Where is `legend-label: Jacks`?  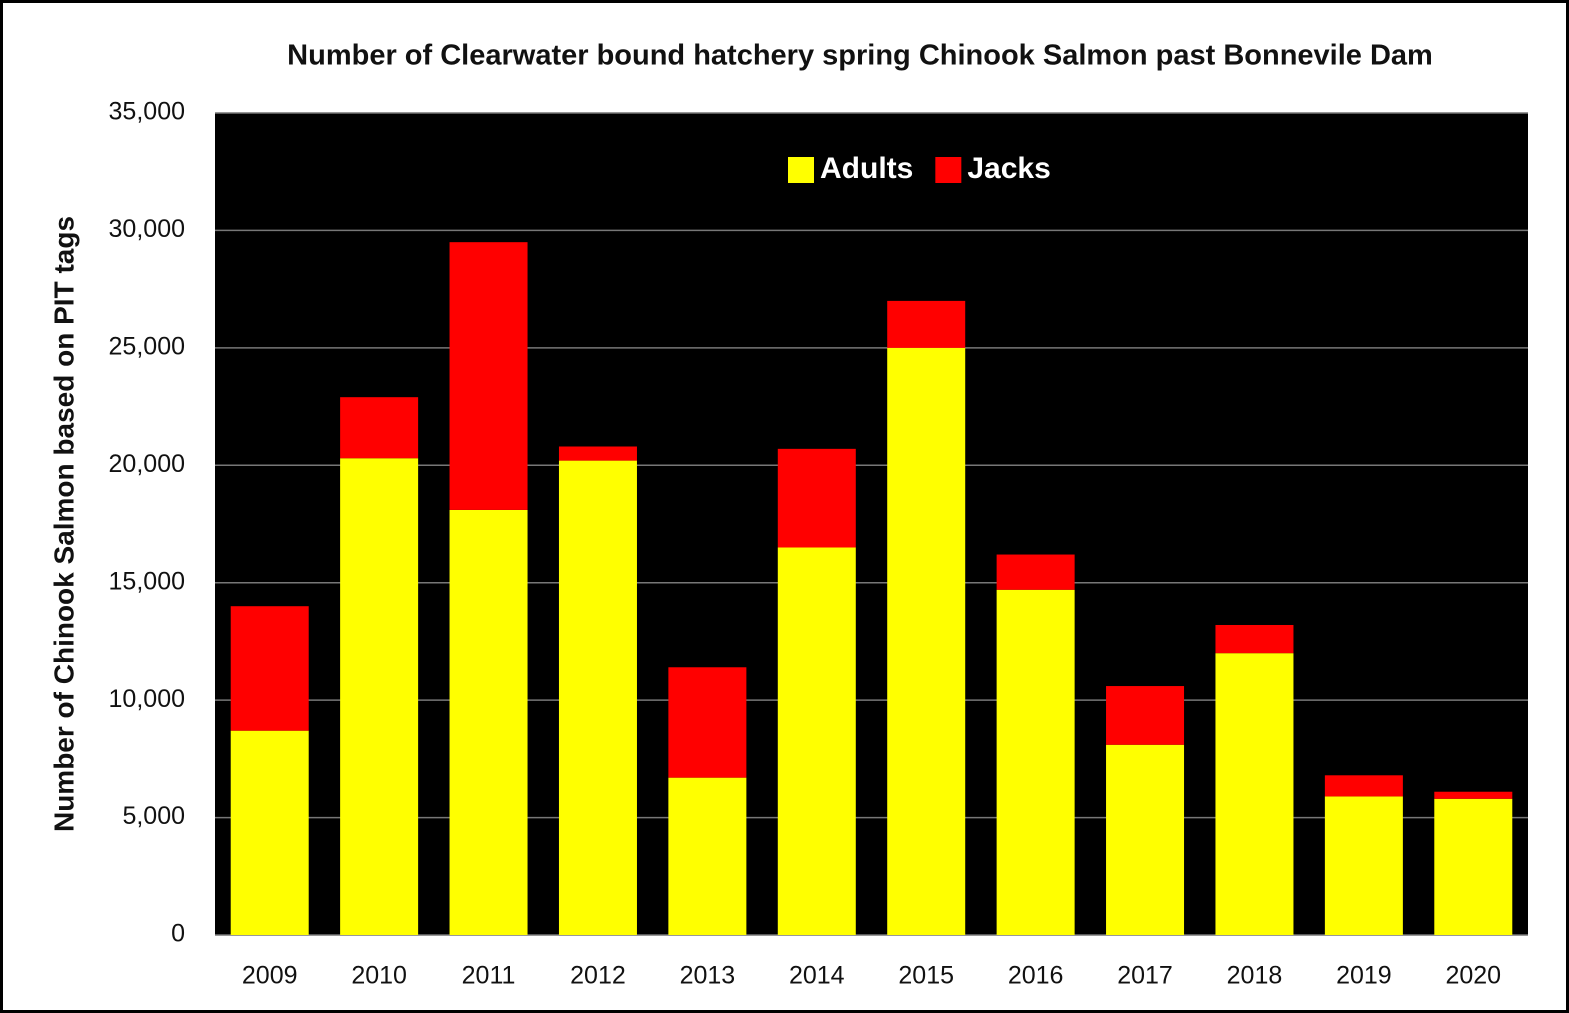
legend-label: Jacks is located at coordinates (1008, 168).